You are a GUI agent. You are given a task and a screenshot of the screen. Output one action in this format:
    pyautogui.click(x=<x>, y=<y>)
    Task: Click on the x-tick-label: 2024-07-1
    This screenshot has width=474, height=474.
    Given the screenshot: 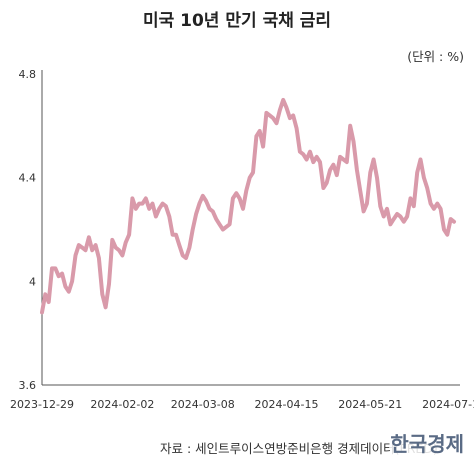 What is the action you would take?
    pyautogui.click(x=448, y=404)
    